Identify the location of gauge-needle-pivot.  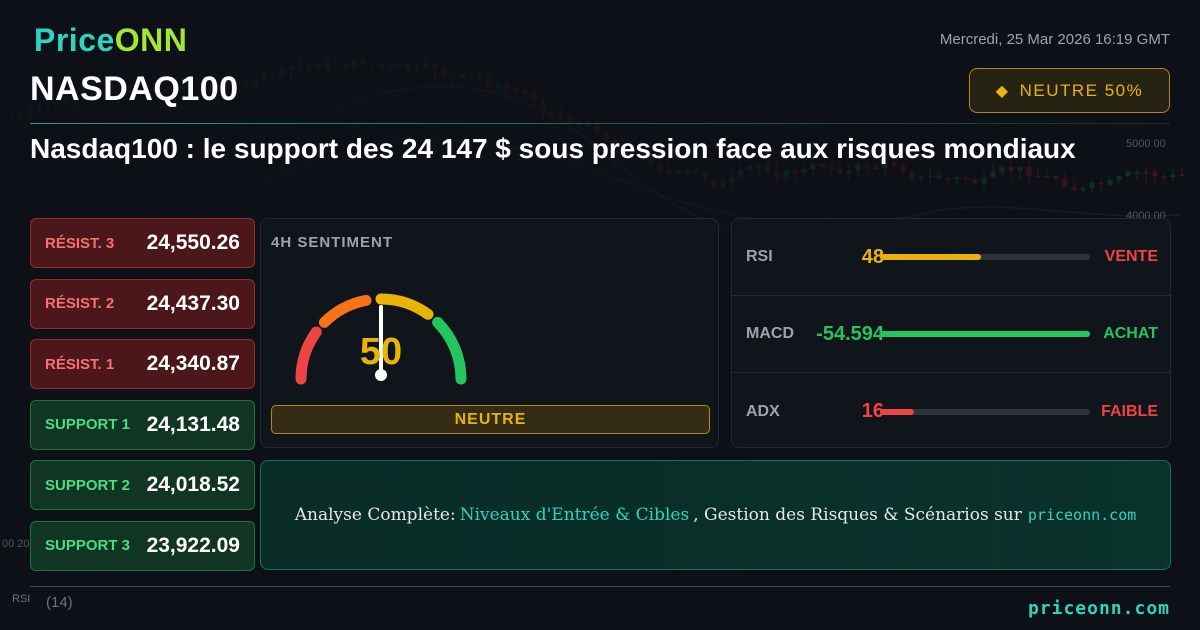
(381, 375).